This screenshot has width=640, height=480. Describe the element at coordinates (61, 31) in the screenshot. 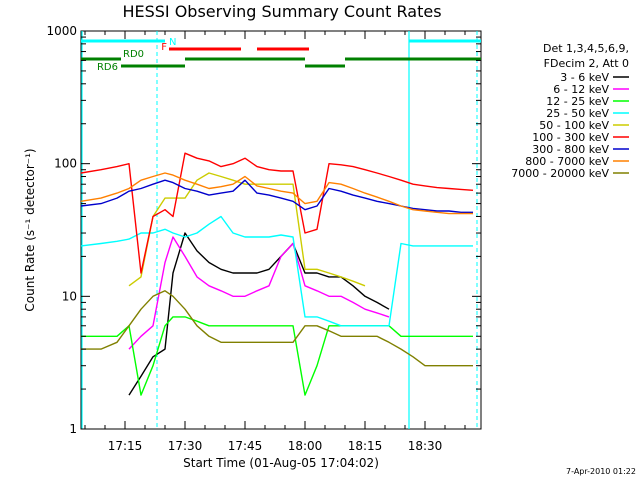

I see `y-tick-label-3: 1000` at that location.